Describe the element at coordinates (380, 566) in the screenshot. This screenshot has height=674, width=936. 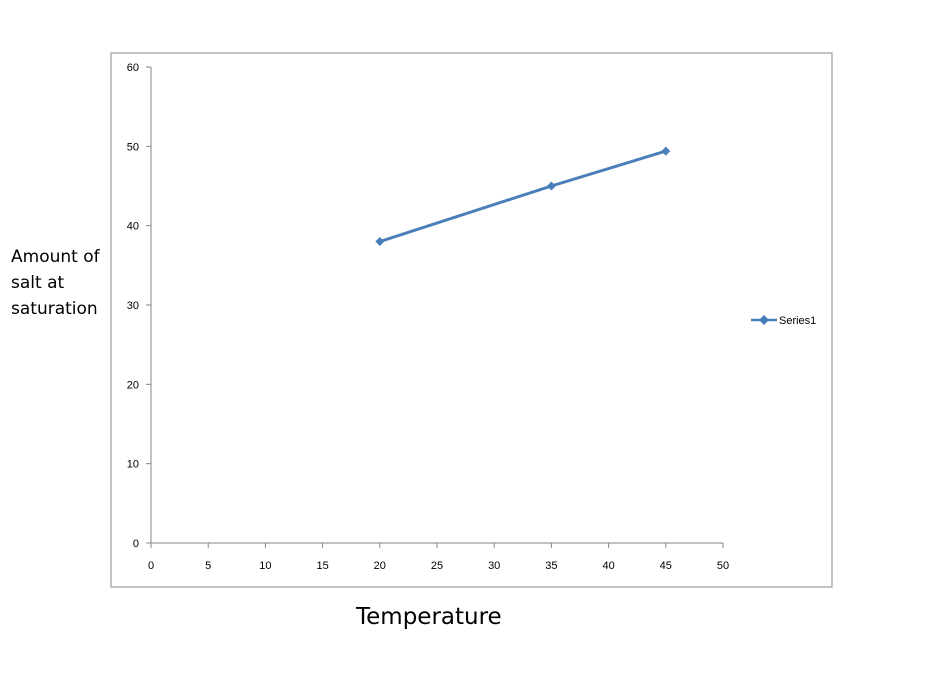
I see `x-tick-label: 20` at that location.